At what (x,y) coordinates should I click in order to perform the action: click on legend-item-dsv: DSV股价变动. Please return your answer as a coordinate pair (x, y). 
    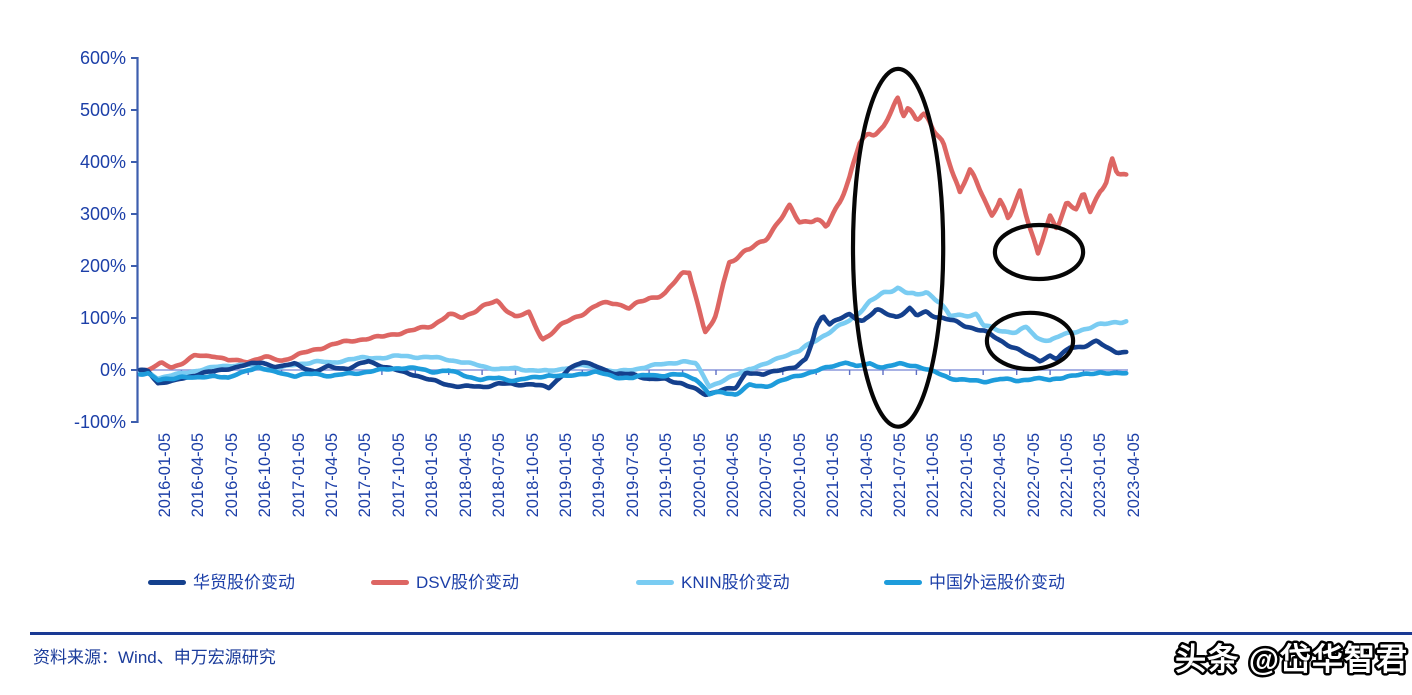
    Looking at the image, I should click on (445, 582).